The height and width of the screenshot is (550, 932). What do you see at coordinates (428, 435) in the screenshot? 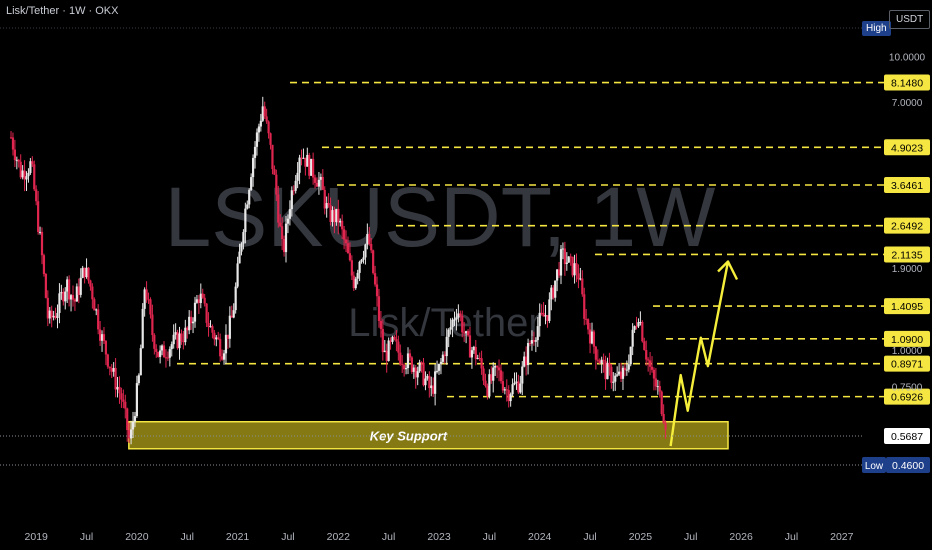
I see `support-zone: Key Support` at bounding box center [428, 435].